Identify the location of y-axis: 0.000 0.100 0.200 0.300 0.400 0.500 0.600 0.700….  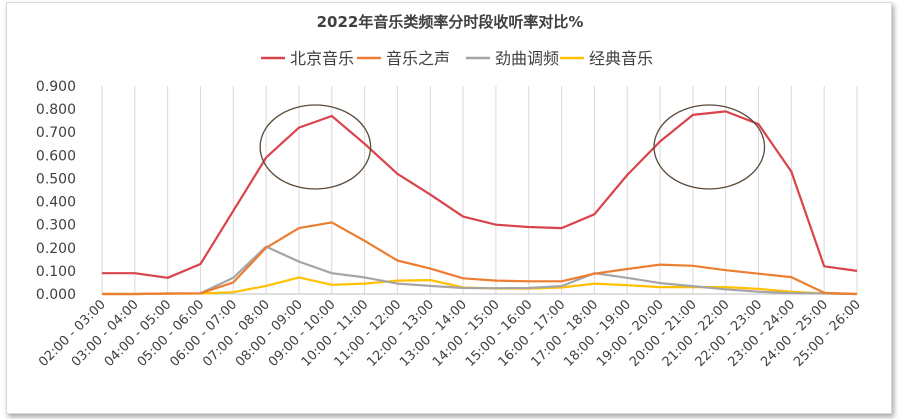
(56, 191).